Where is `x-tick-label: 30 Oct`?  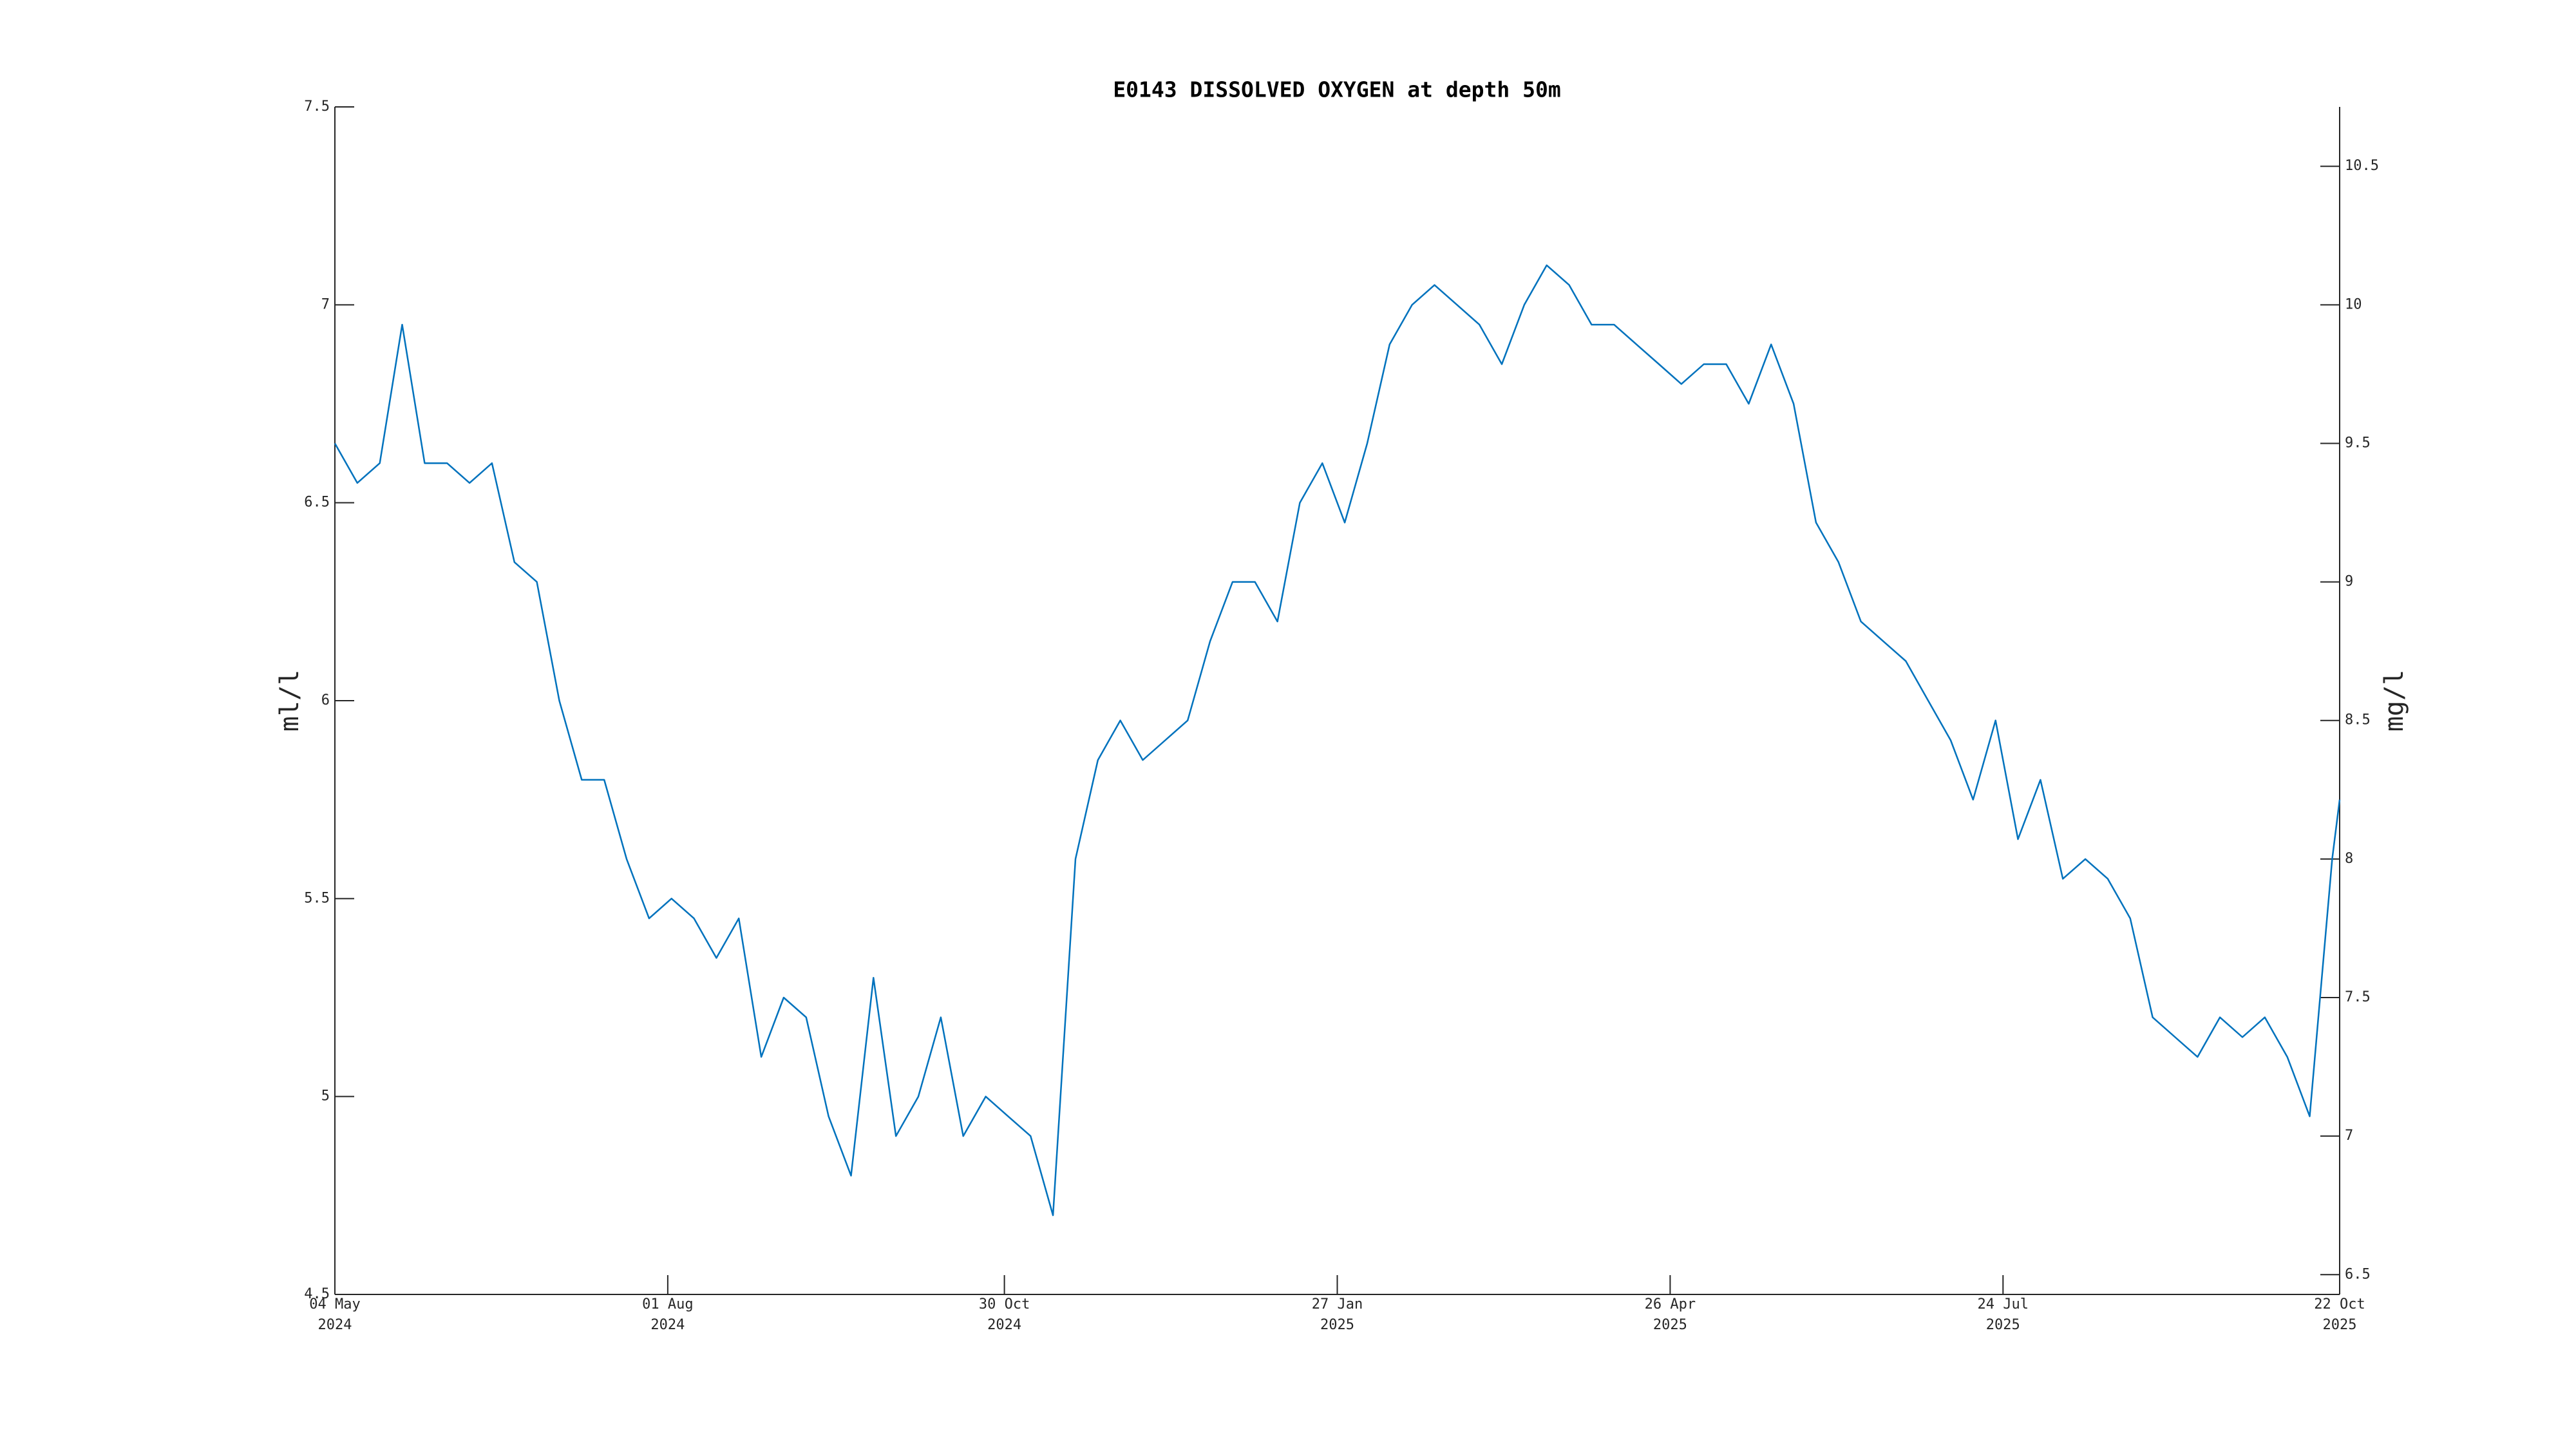
x-tick-label: 30 Oct is located at coordinates (1005, 1304).